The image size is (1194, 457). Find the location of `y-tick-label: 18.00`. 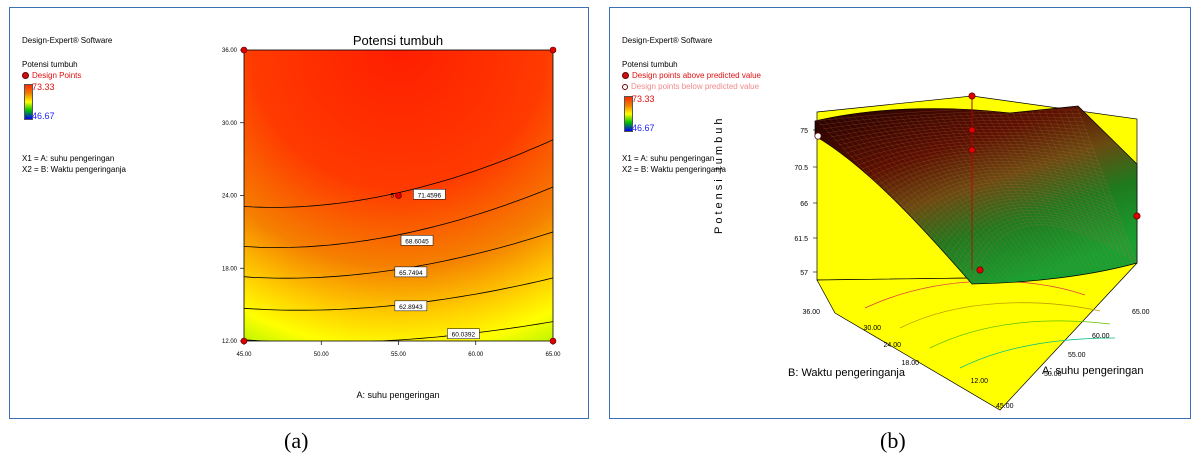

y-tick-label: 18.00 is located at coordinates (910, 363).